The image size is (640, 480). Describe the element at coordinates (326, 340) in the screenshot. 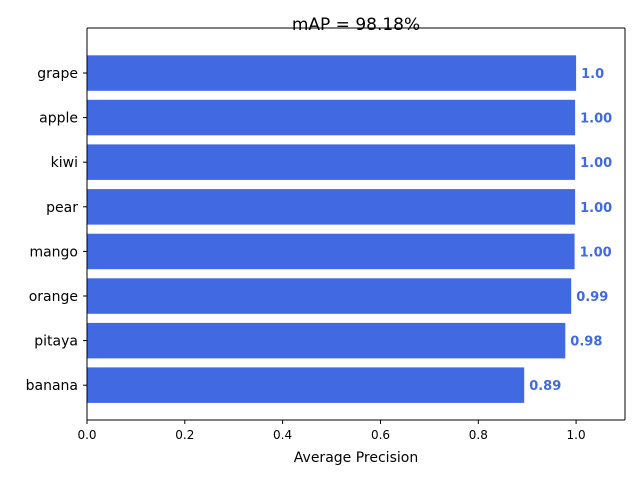

I see `bar-pitaya` at that location.